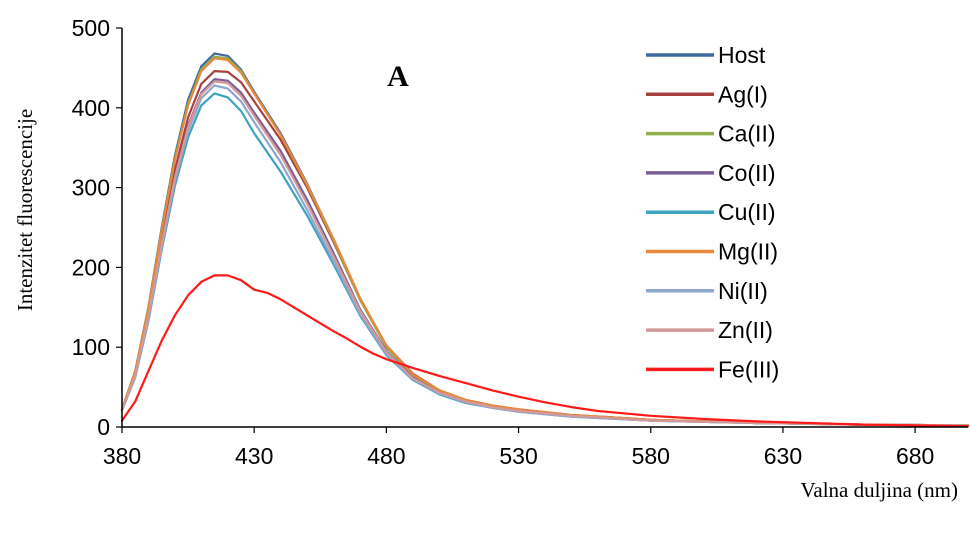  I want to click on y-tick-label: 300, so click(91, 188).